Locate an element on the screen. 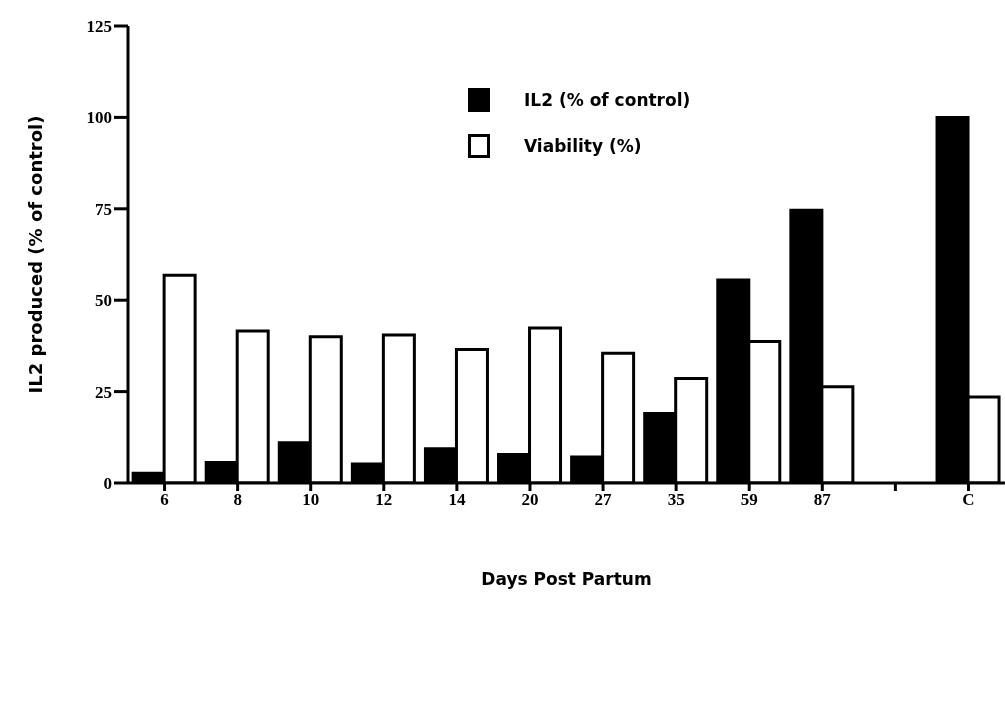  y-tick-label: 0 is located at coordinates (107, 484).